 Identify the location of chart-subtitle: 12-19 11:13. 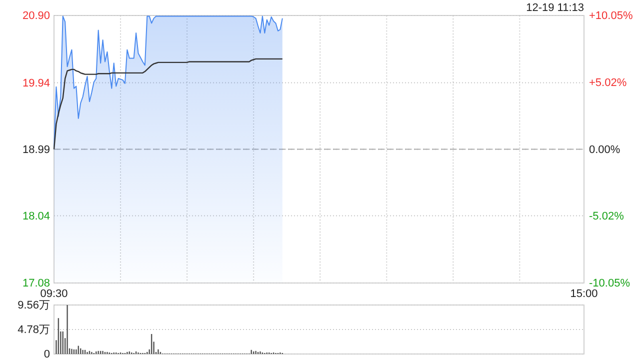
(555, 8).